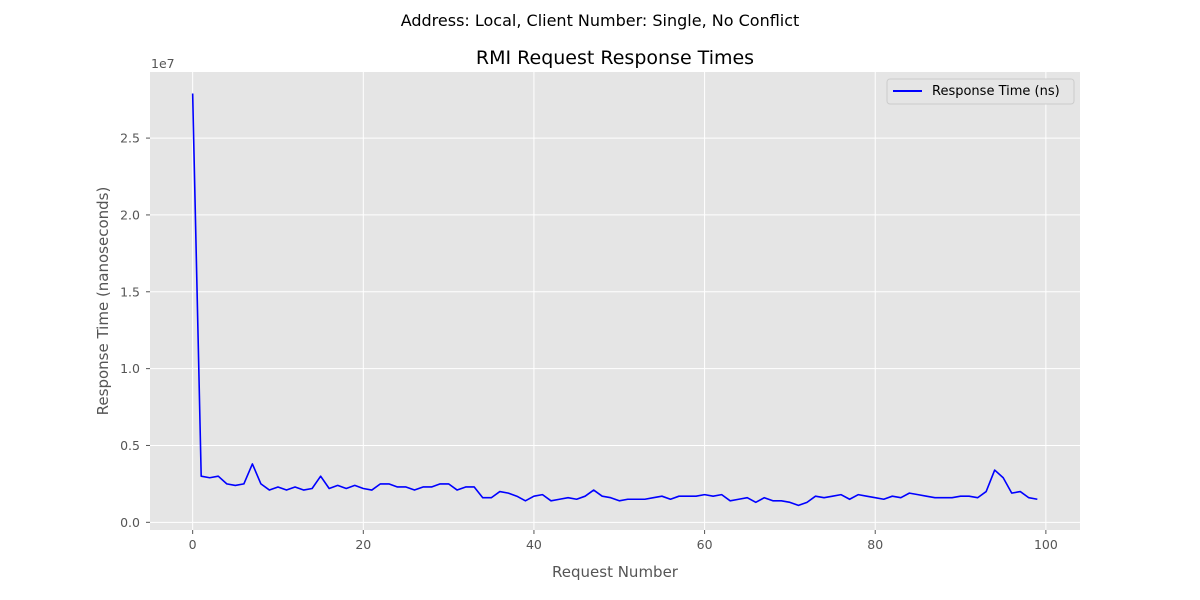  Describe the element at coordinates (615, 572) in the screenshot. I see `x-axis-label: Request Number` at that location.